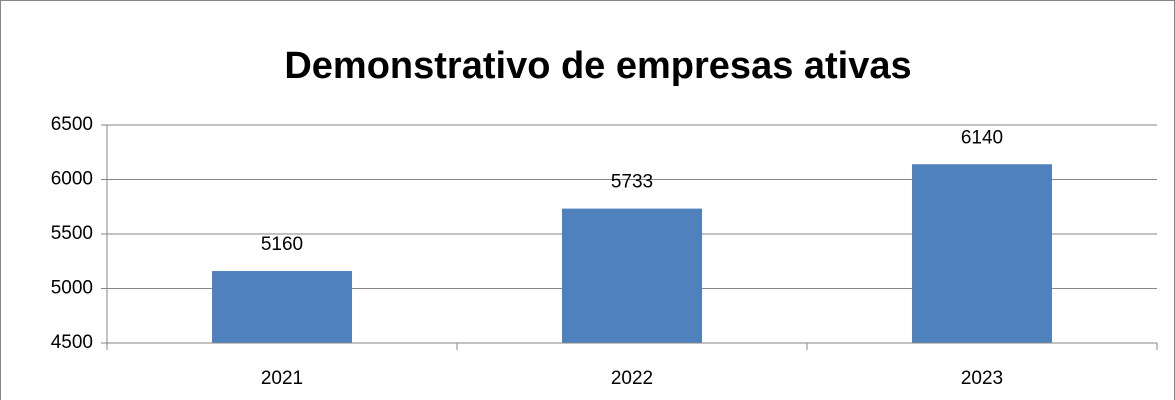 The height and width of the screenshot is (400, 1175). What do you see at coordinates (72, 342) in the screenshot?
I see `y-tick-label: 4500` at bounding box center [72, 342].